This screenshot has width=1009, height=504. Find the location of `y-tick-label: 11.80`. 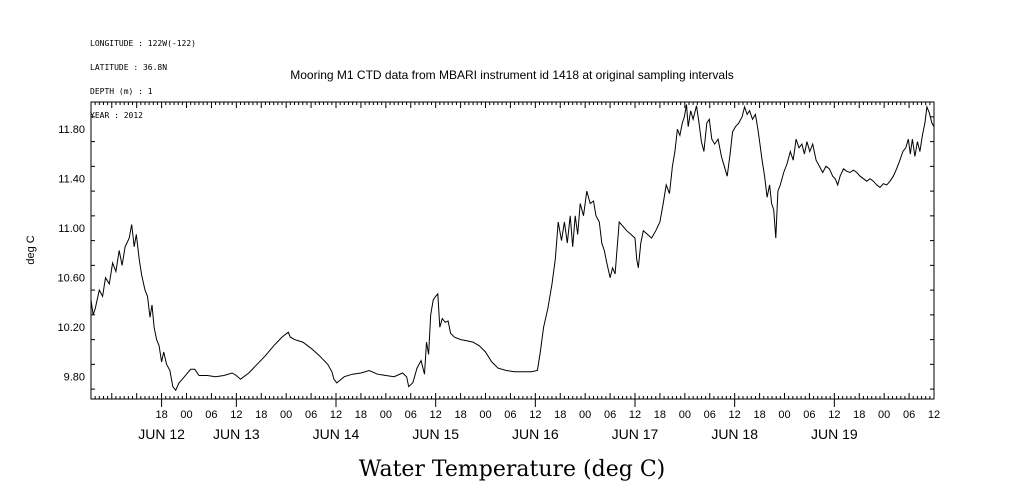

y-tick-label: 11.80 is located at coordinates (71, 130).